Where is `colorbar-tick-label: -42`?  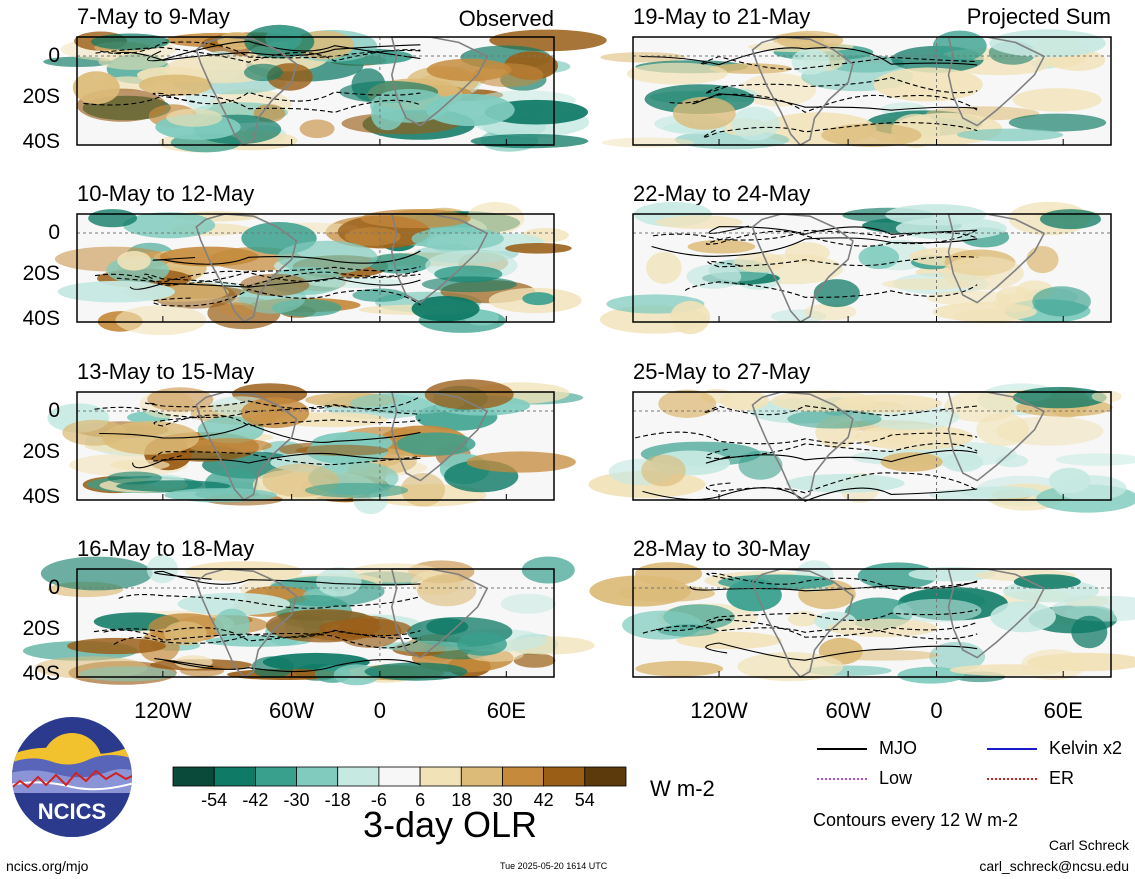 colorbar-tick-label: -42 is located at coordinates (255, 800).